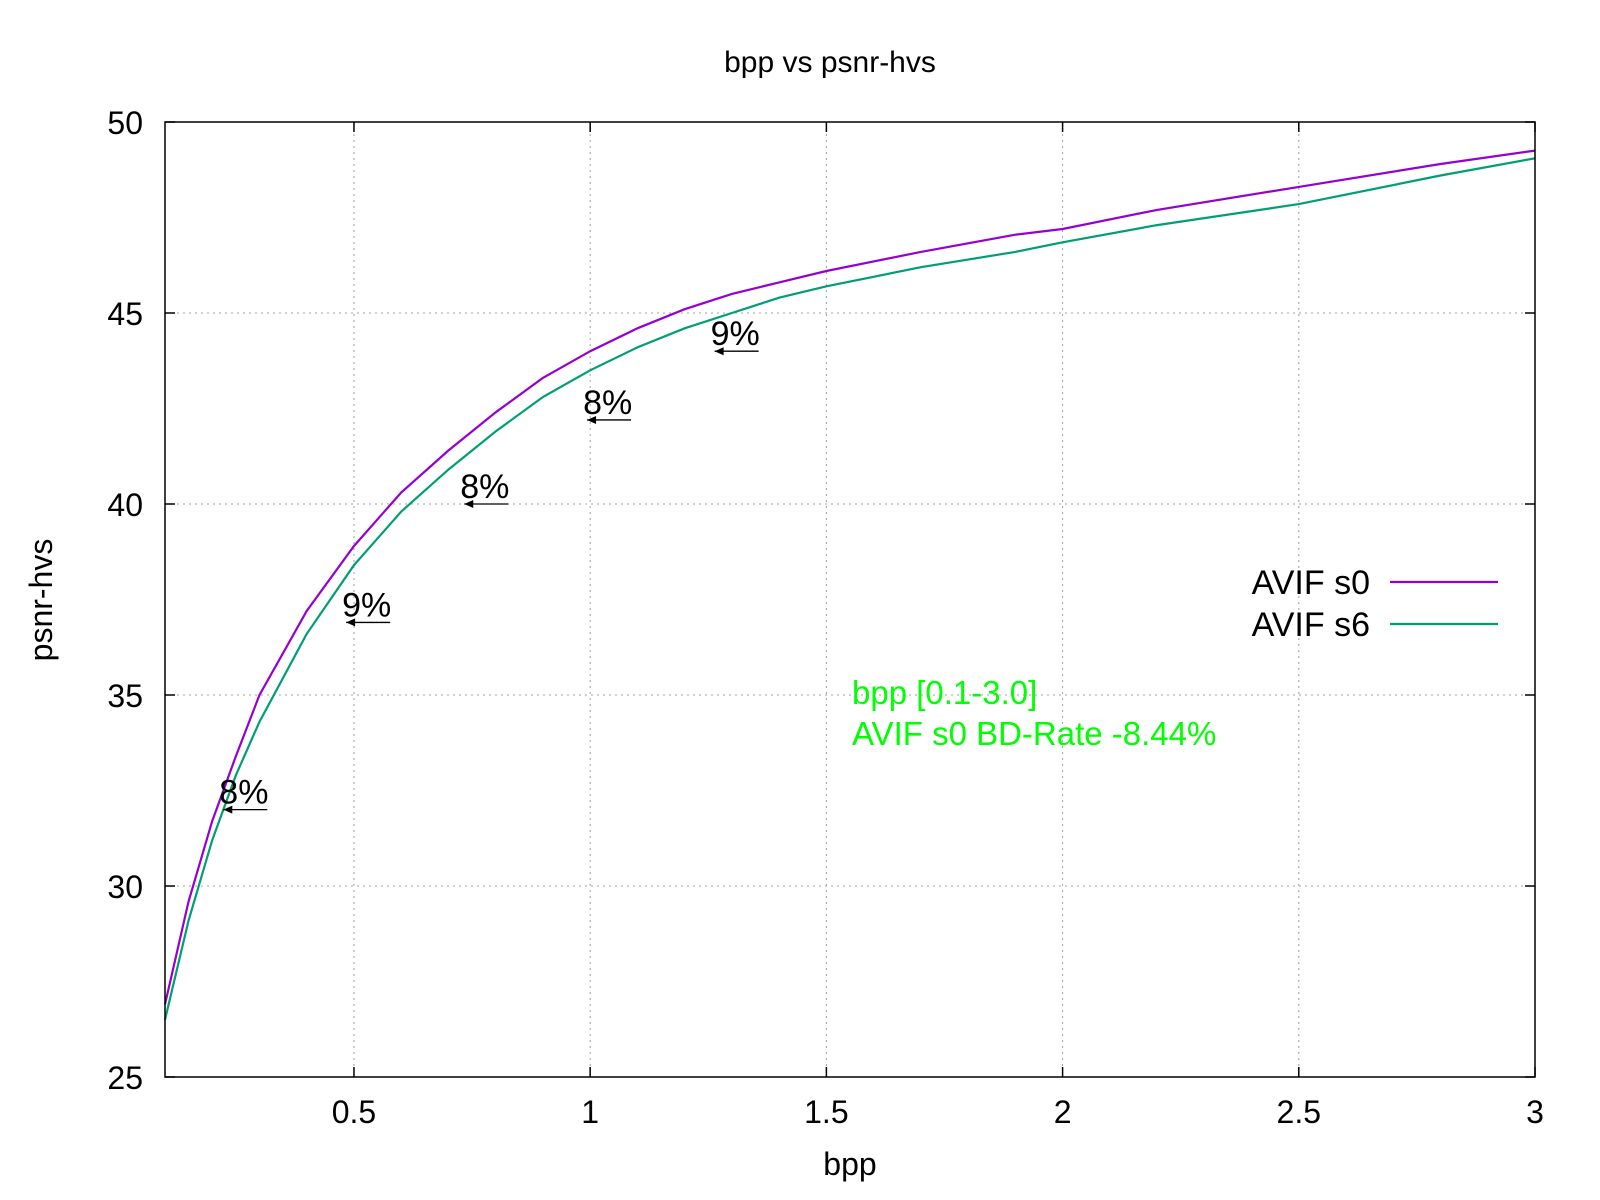  What do you see at coordinates (1311, 625) in the screenshot?
I see `legend-label: AVIF s6` at bounding box center [1311, 625].